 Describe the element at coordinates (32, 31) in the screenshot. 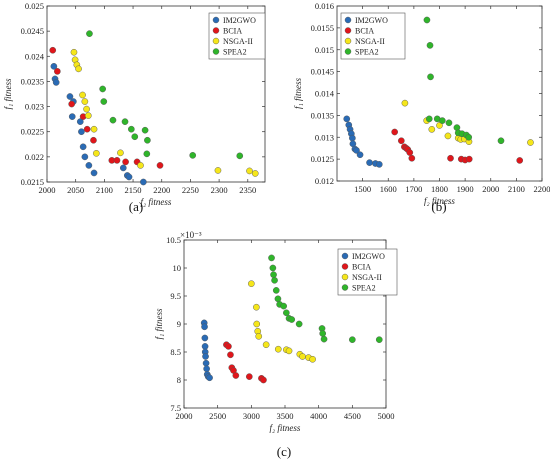

I see `y-tick-label: 0.0245` at that location.